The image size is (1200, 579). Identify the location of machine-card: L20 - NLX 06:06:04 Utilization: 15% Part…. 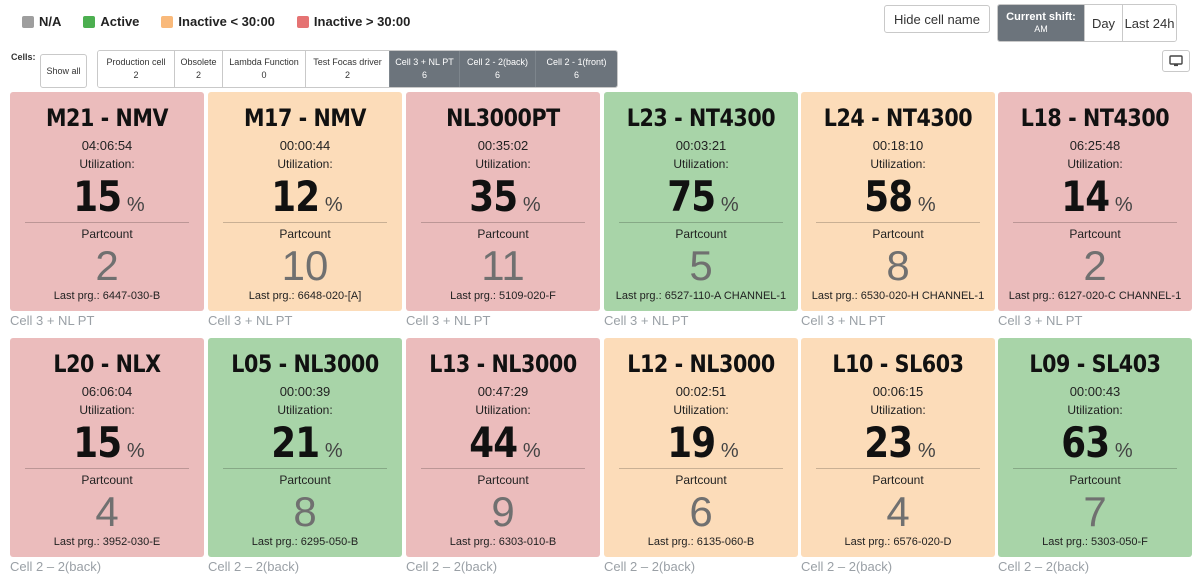
(107, 447).